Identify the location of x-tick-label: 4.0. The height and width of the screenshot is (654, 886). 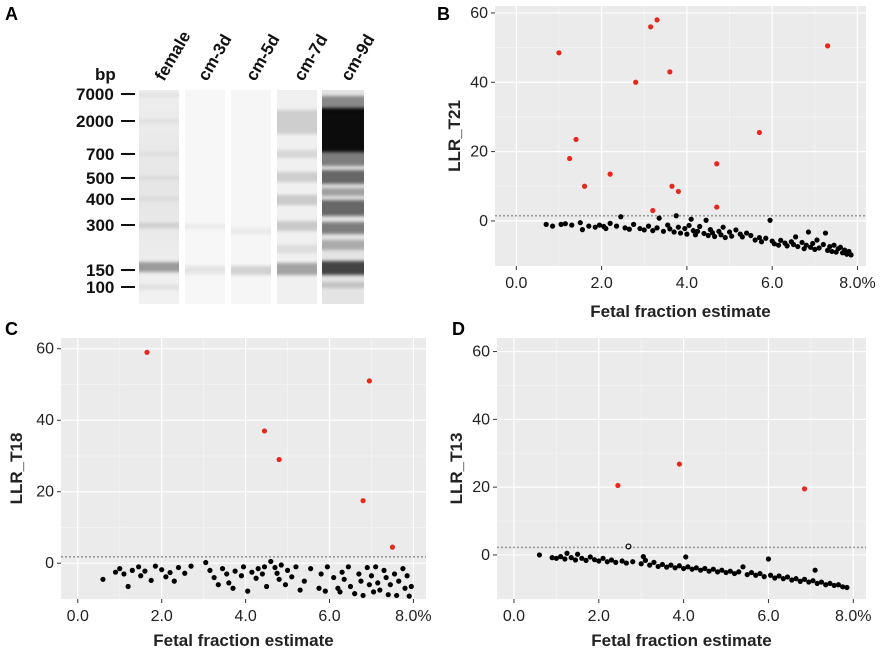
(683, 616).